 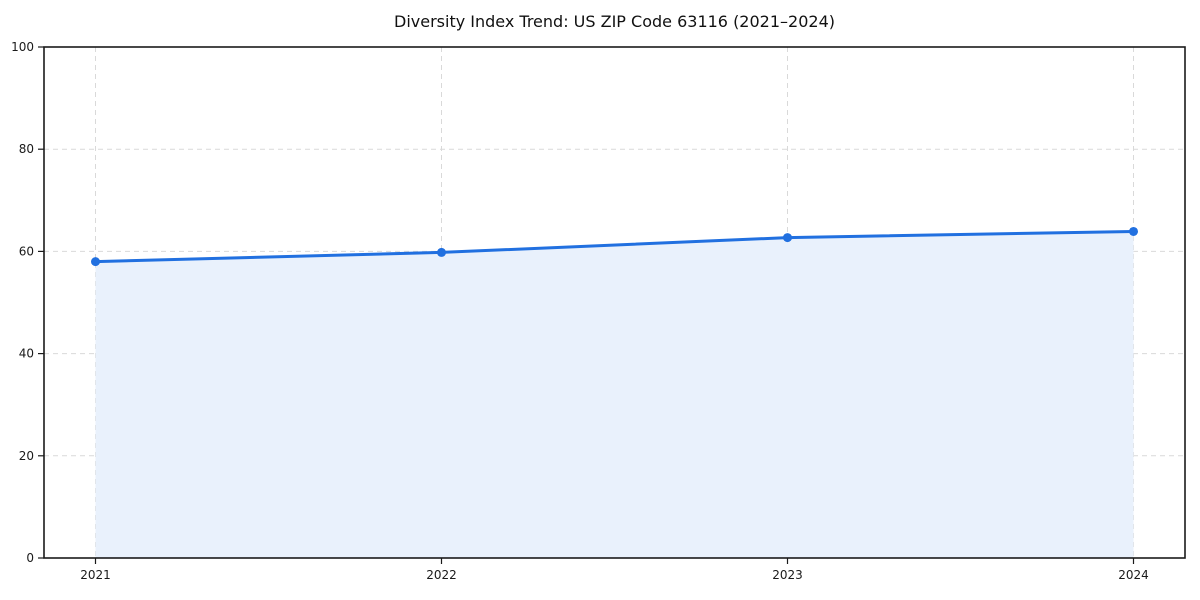 I want to click on data-point-2022, so click(x=441, y=252).